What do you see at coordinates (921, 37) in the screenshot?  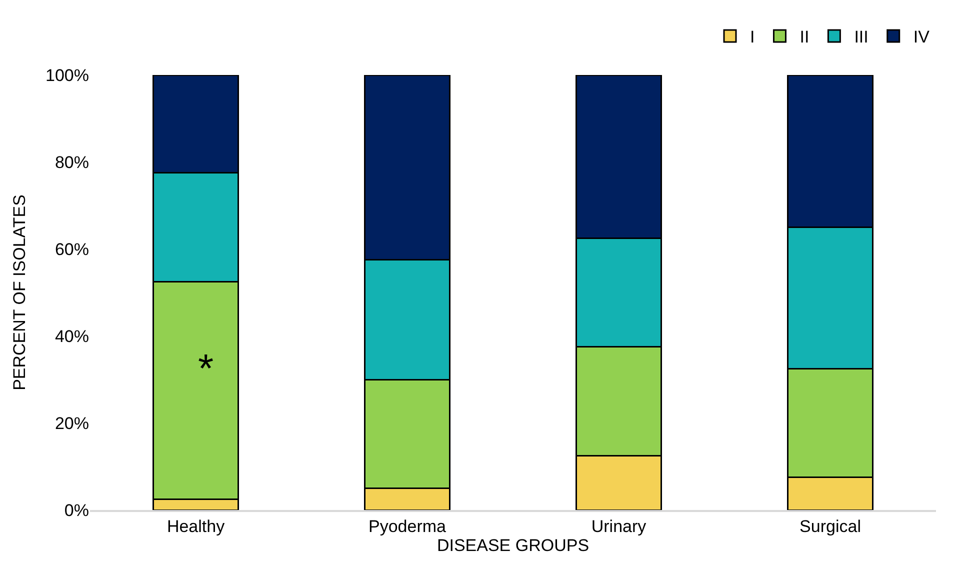 I see `legend-label: IV` at bounding box center [921, 37].